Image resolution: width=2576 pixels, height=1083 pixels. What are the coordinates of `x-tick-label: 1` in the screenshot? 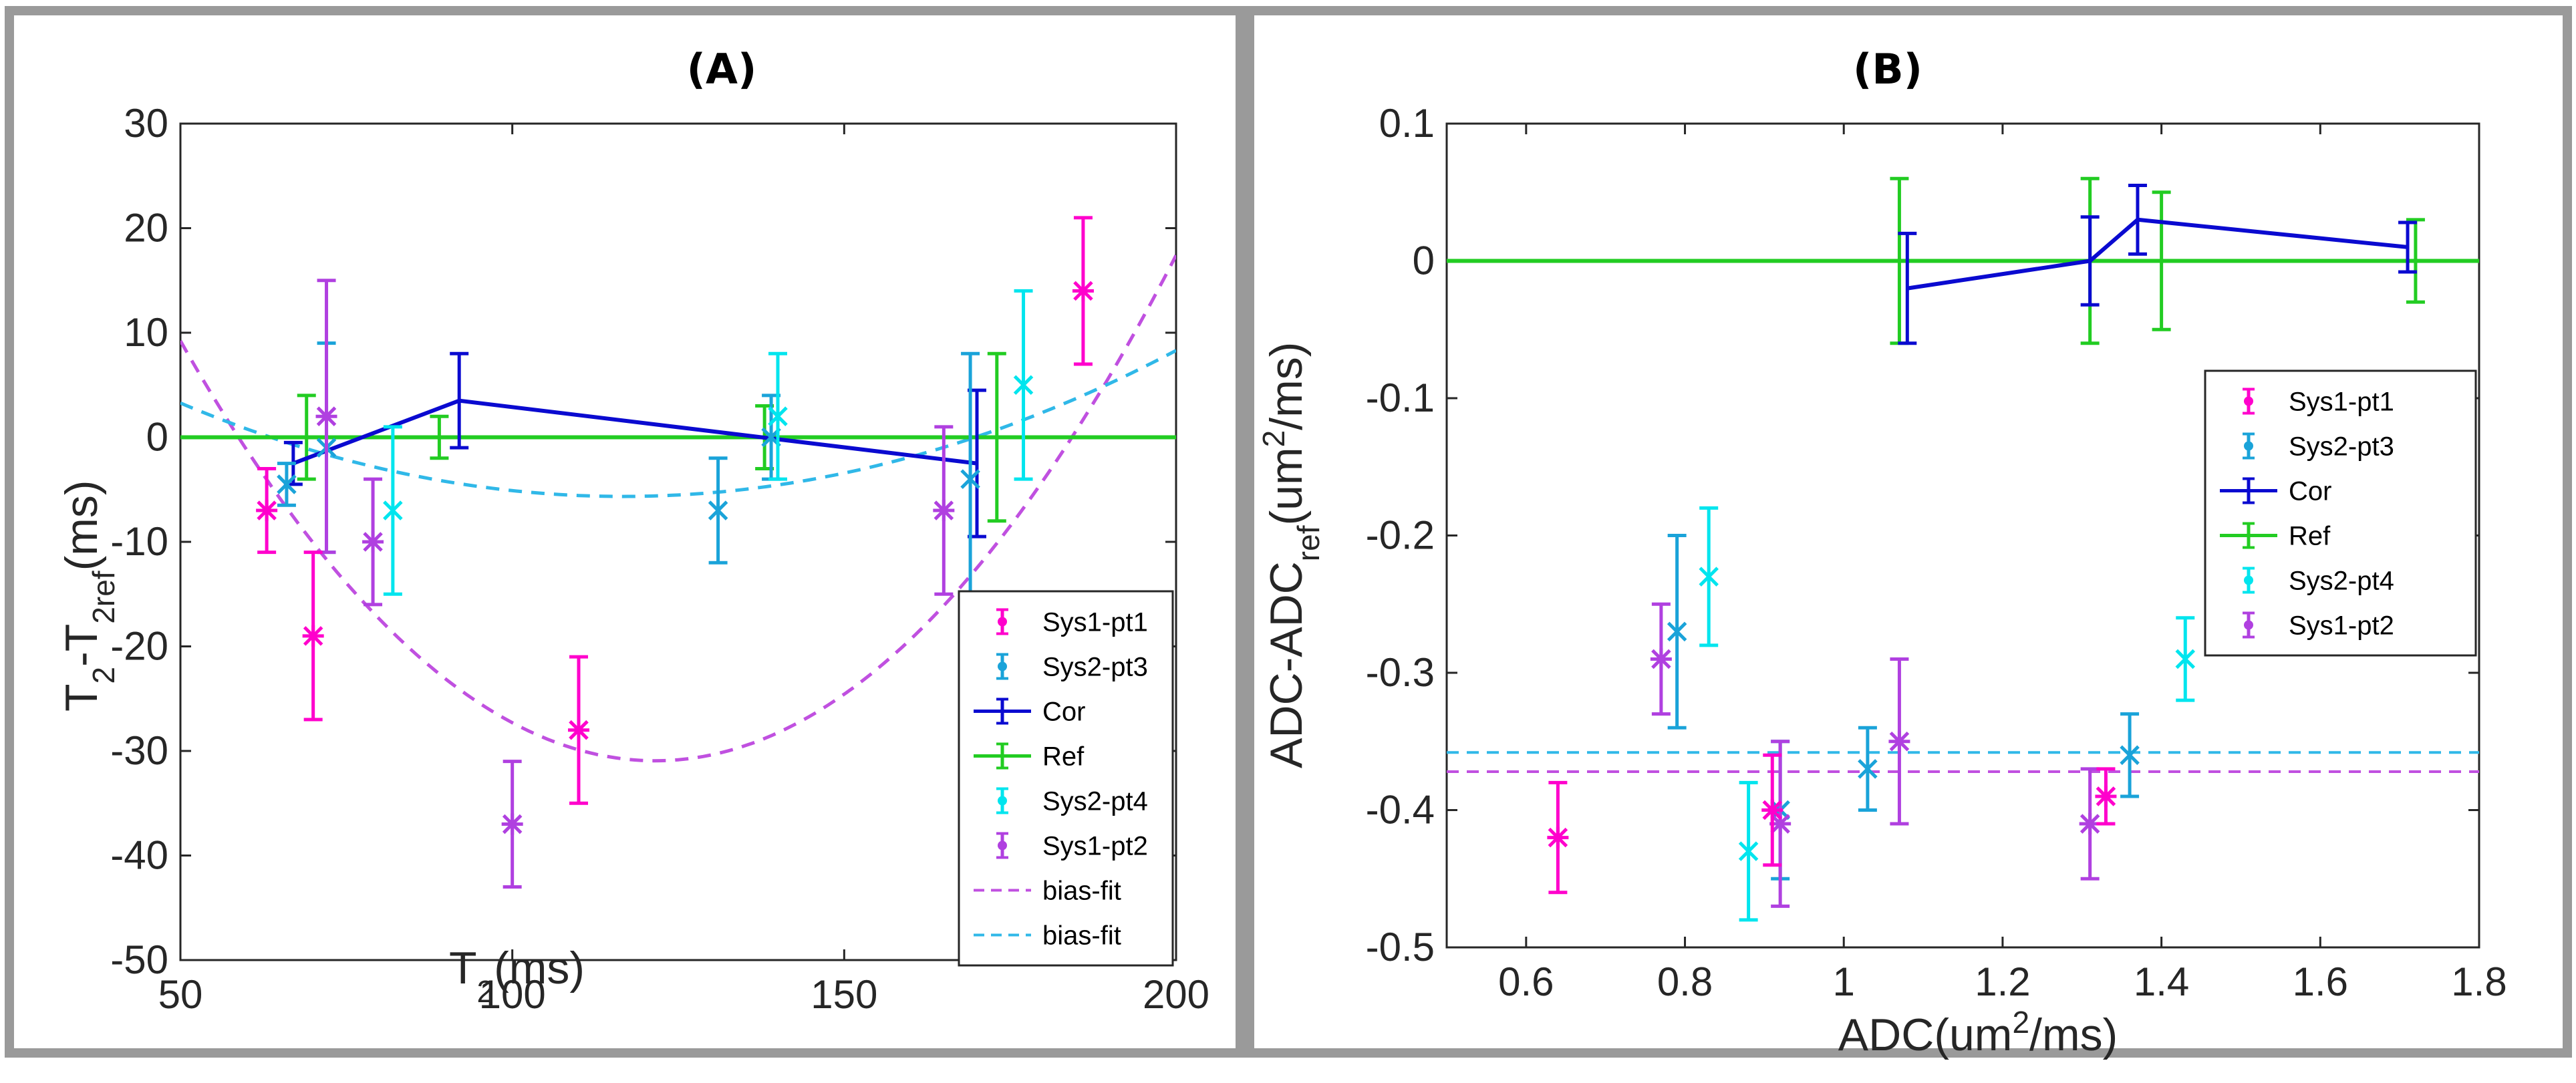 It's located at (1844, 981).